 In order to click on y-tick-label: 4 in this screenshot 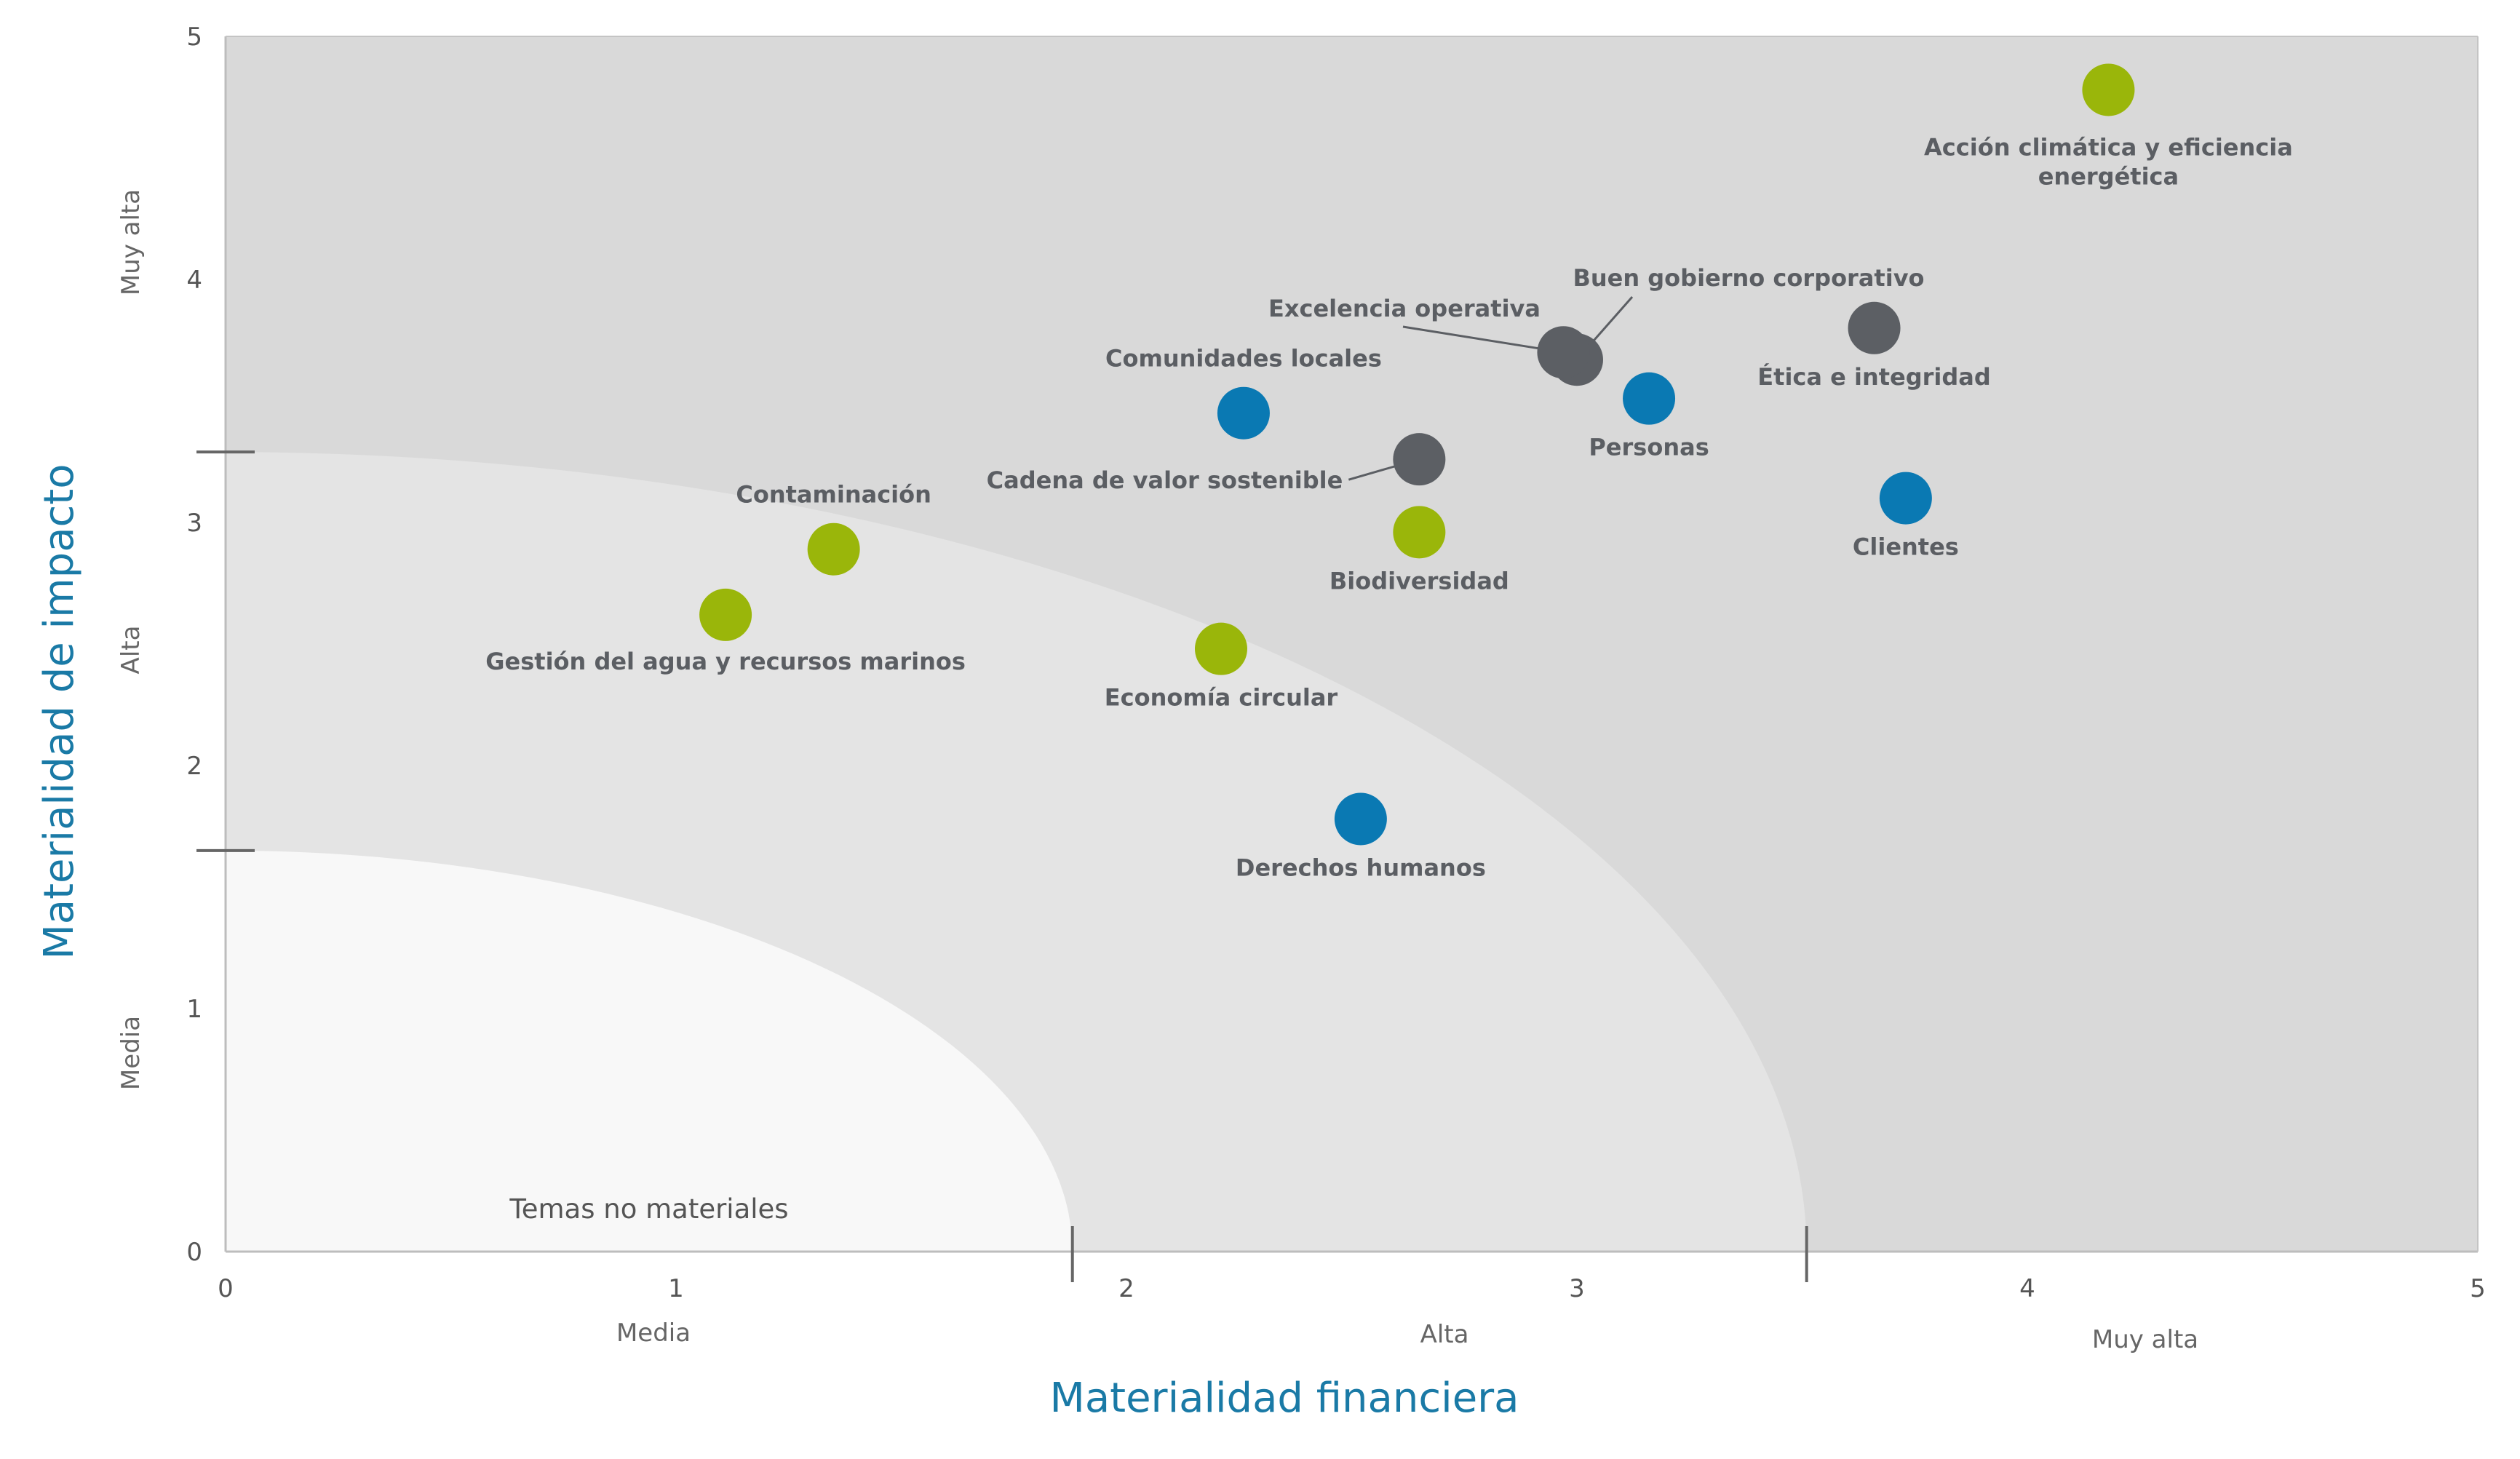, I will do `click(194, 280)`.